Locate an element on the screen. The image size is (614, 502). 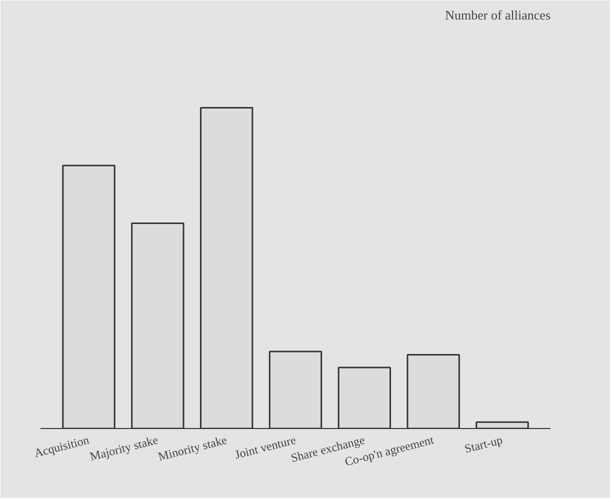
x-tick-label: Acquisition is located at coordinates (61, 446).